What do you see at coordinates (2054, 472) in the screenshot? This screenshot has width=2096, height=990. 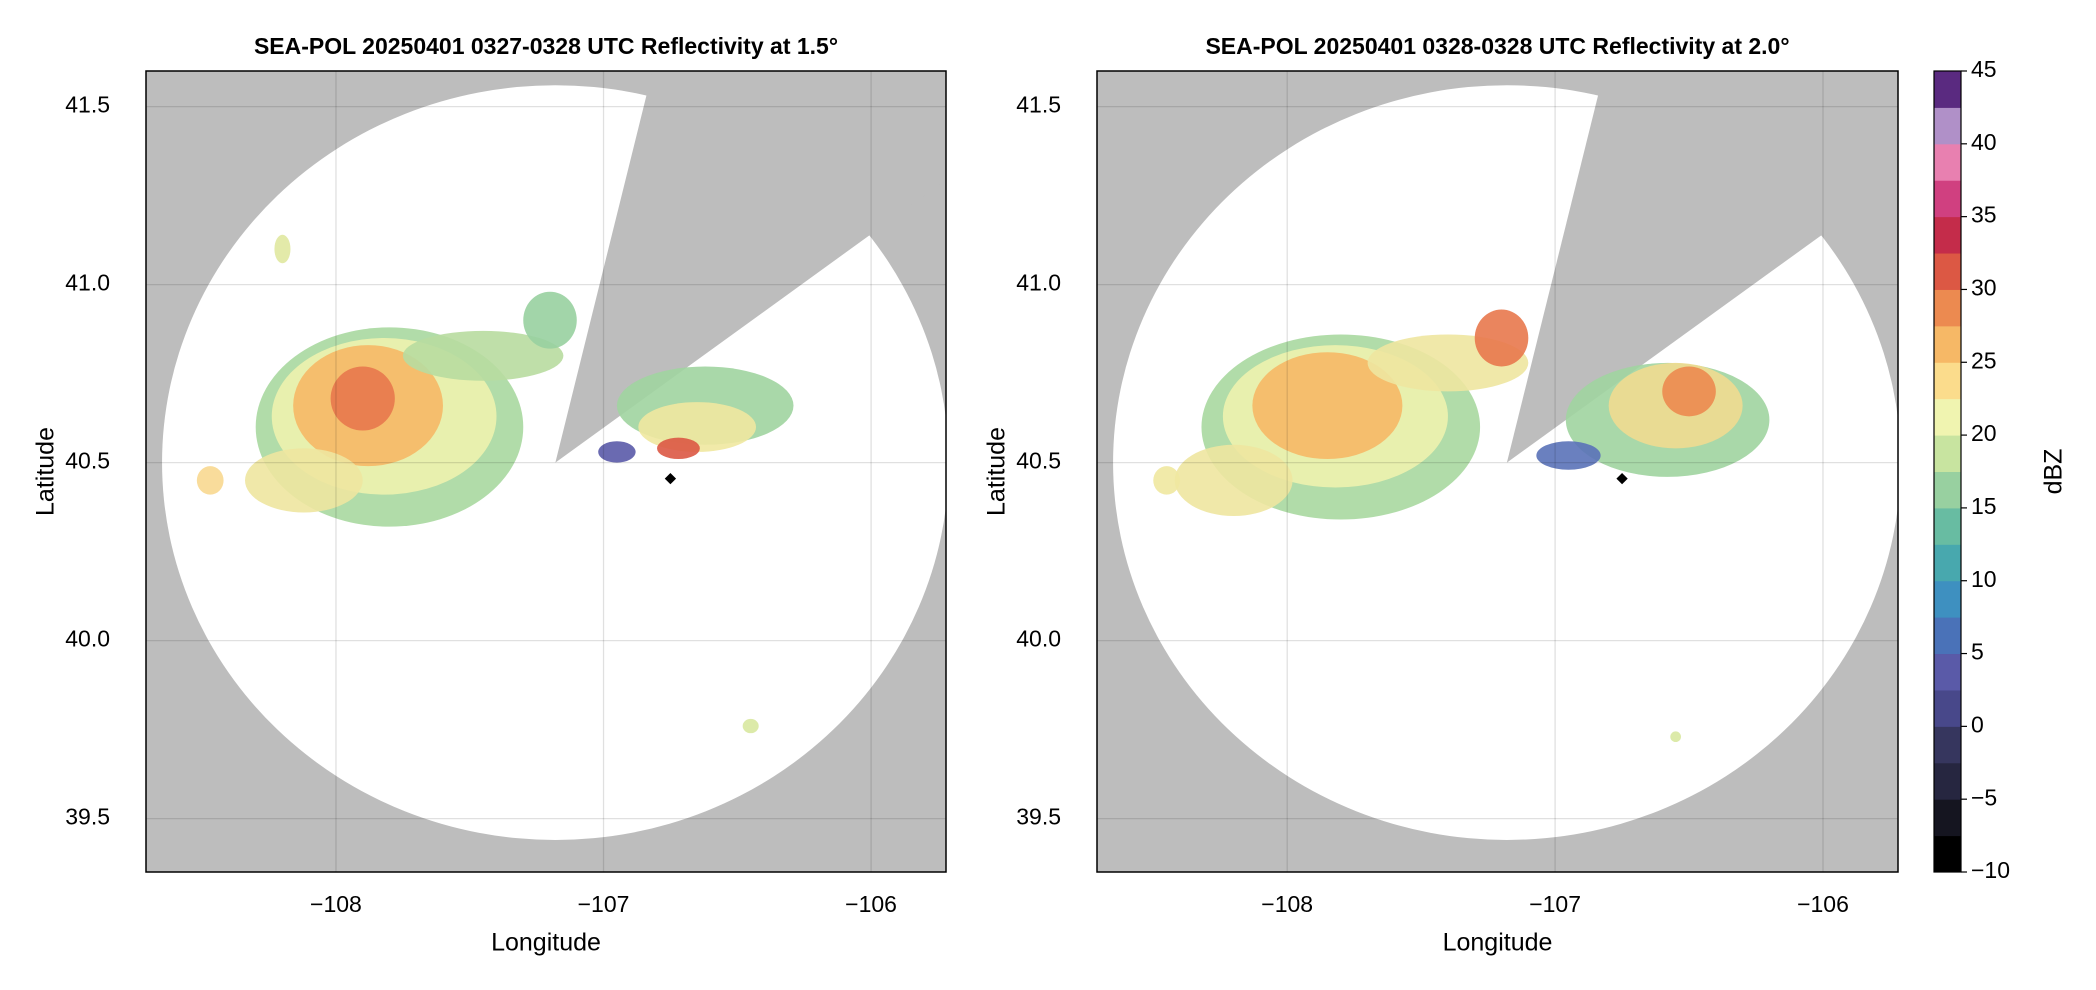 I see `colorbar-label: dBZ` at bounding box center [2054, 472].